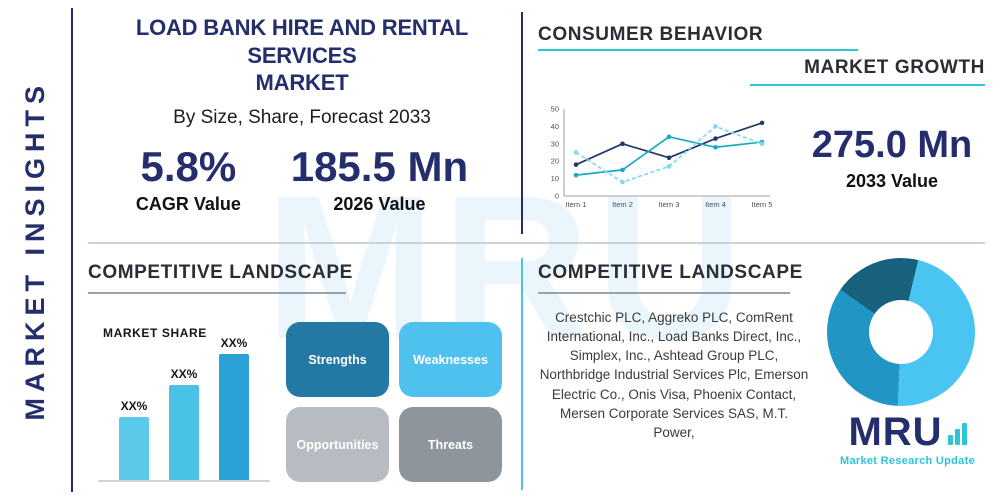 The height and width of the screenshot is (500, 1000). I want to click on y-tick-label: 40, so click(555, 126).